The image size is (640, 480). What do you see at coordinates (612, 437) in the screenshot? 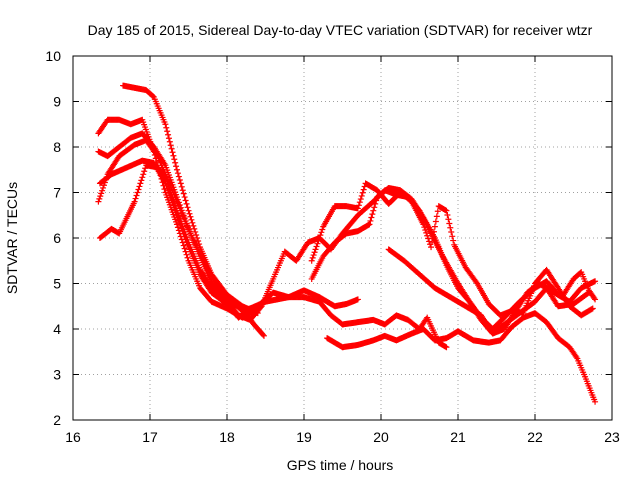
I see `x-tick-label: 23` at bounding box center [612, 437].